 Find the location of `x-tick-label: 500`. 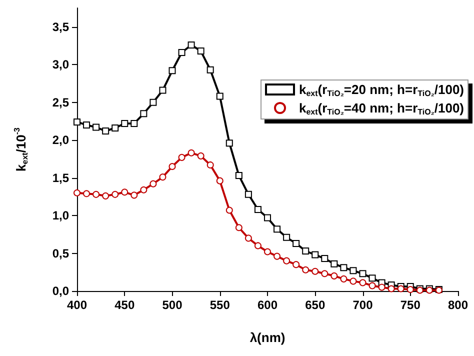

x-tick-label: 500 is located at coordinates (172, 305).